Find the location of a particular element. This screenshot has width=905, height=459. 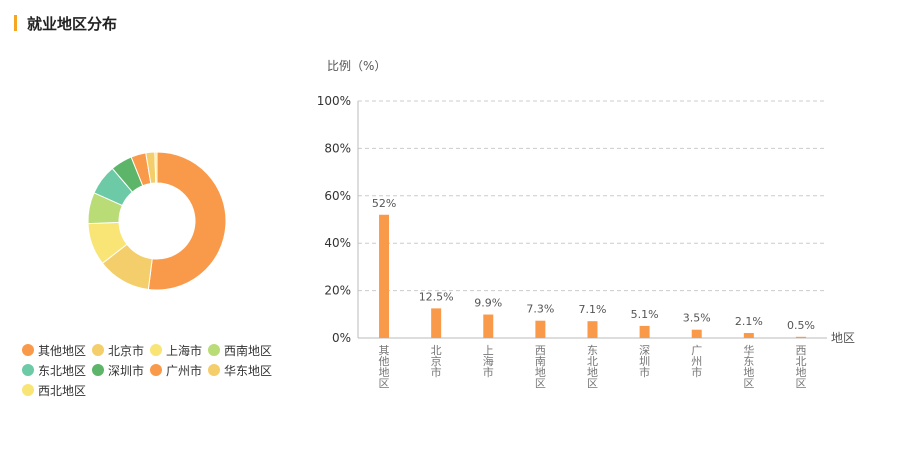

bar-value-label: 0.5% is located at coordinates (801, 325).